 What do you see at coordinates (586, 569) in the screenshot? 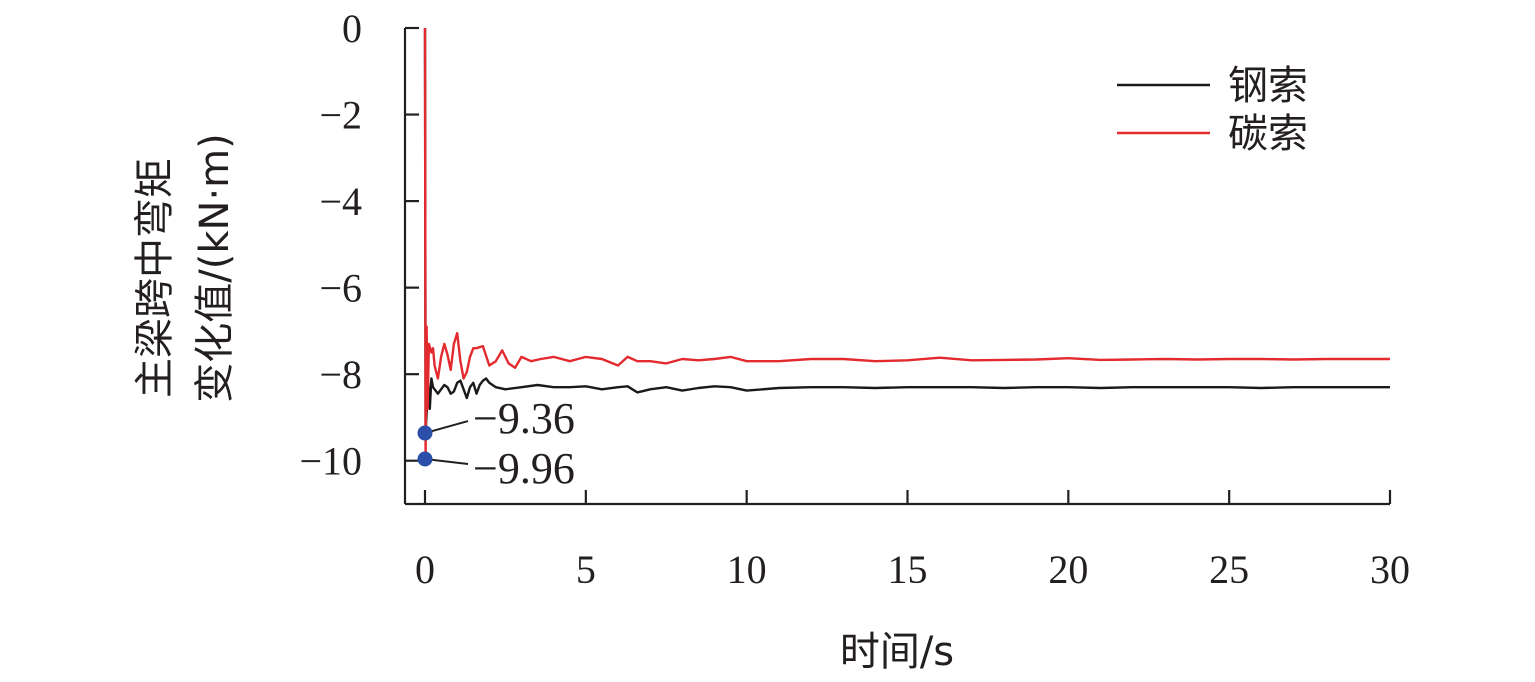
I see `x-tick-label: 5` at bounding box center [586, 569].